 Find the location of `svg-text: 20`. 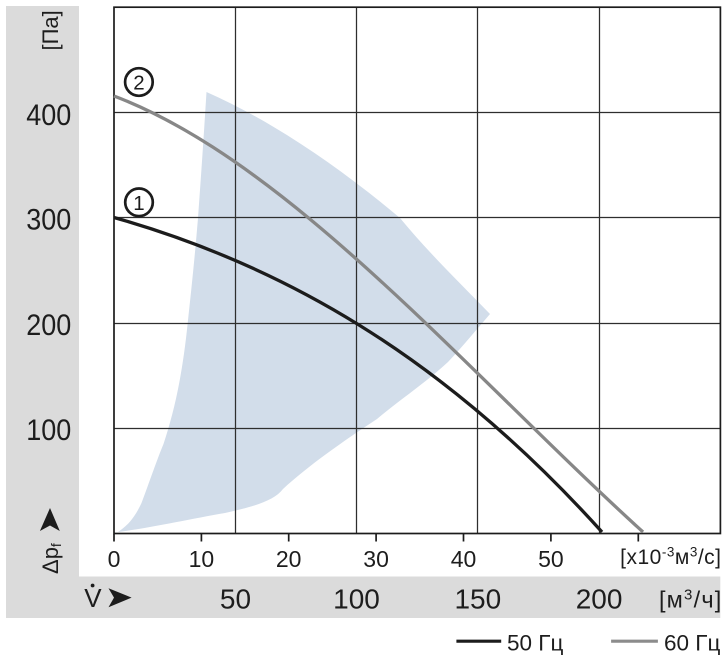

svg-text: 20 is located at coordinates (289, 559).